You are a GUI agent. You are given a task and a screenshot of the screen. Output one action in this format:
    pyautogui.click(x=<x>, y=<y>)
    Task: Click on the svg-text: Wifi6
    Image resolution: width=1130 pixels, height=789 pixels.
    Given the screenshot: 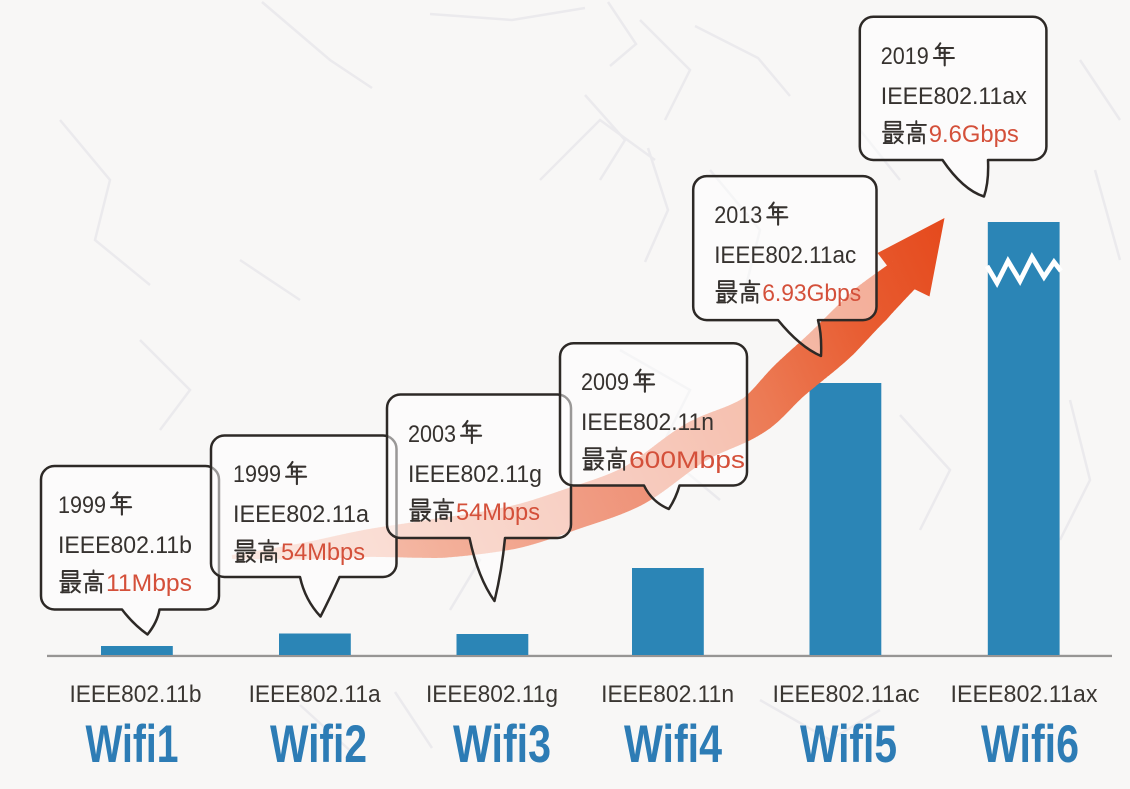 What is the action you would take?
    pyautogui.click(x=1030, y=744)
    